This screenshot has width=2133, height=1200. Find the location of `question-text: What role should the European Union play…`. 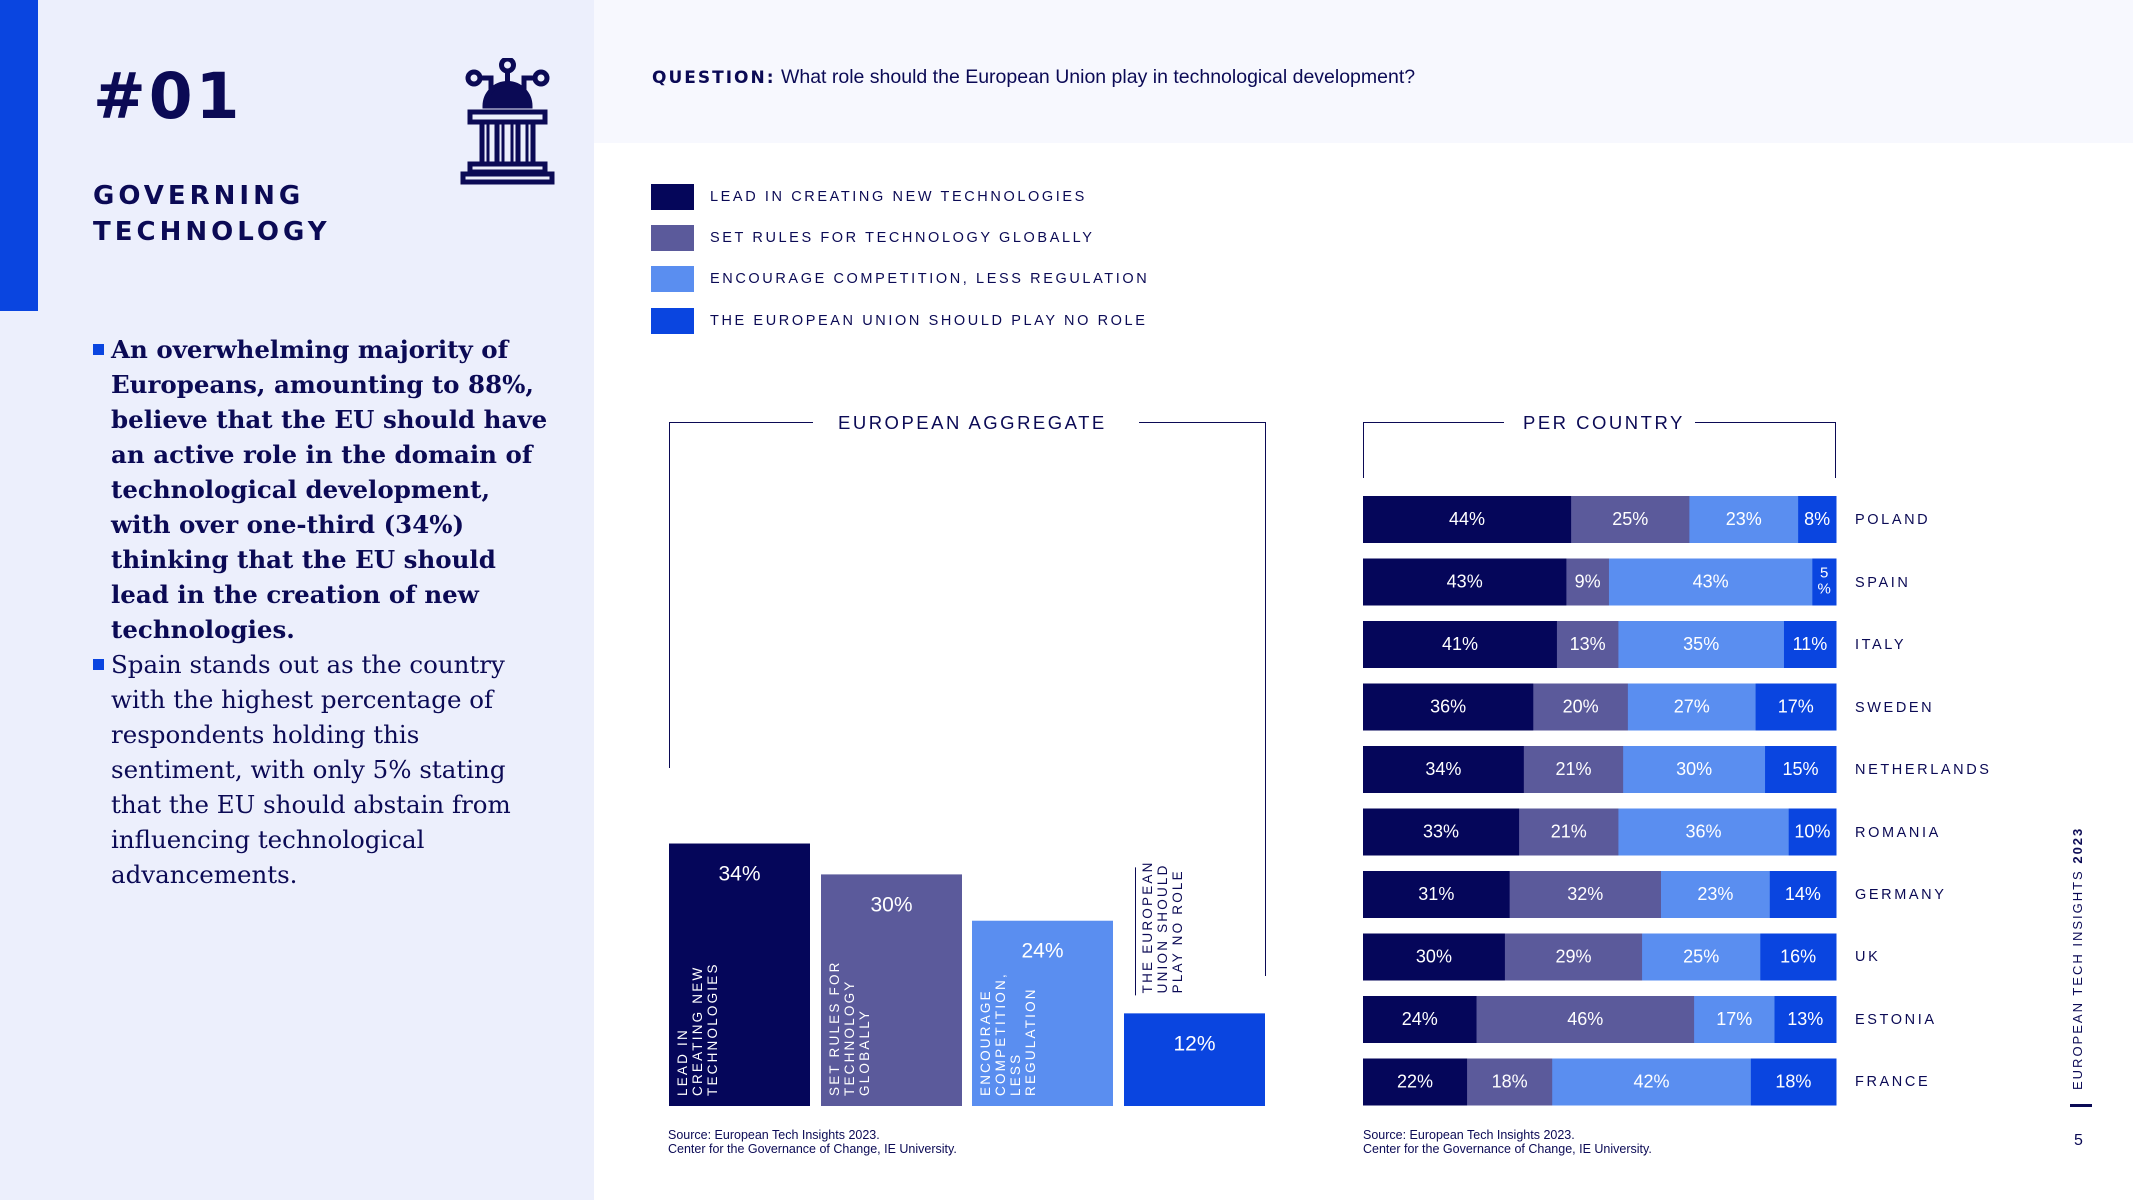

question-text: What role should the European Union play… is located at coordinates (1098, 77).